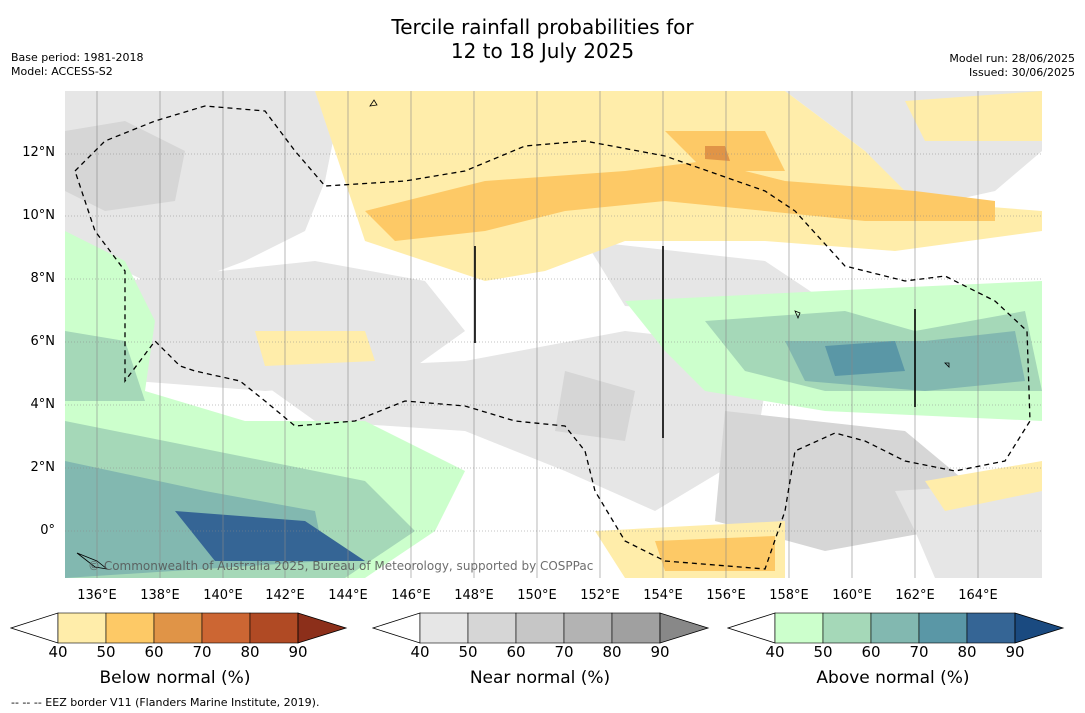  What do you see at coordinates (43, 278) in the screenshot?
I see `lat-label: 8°N` at bounding box center [43, 278].